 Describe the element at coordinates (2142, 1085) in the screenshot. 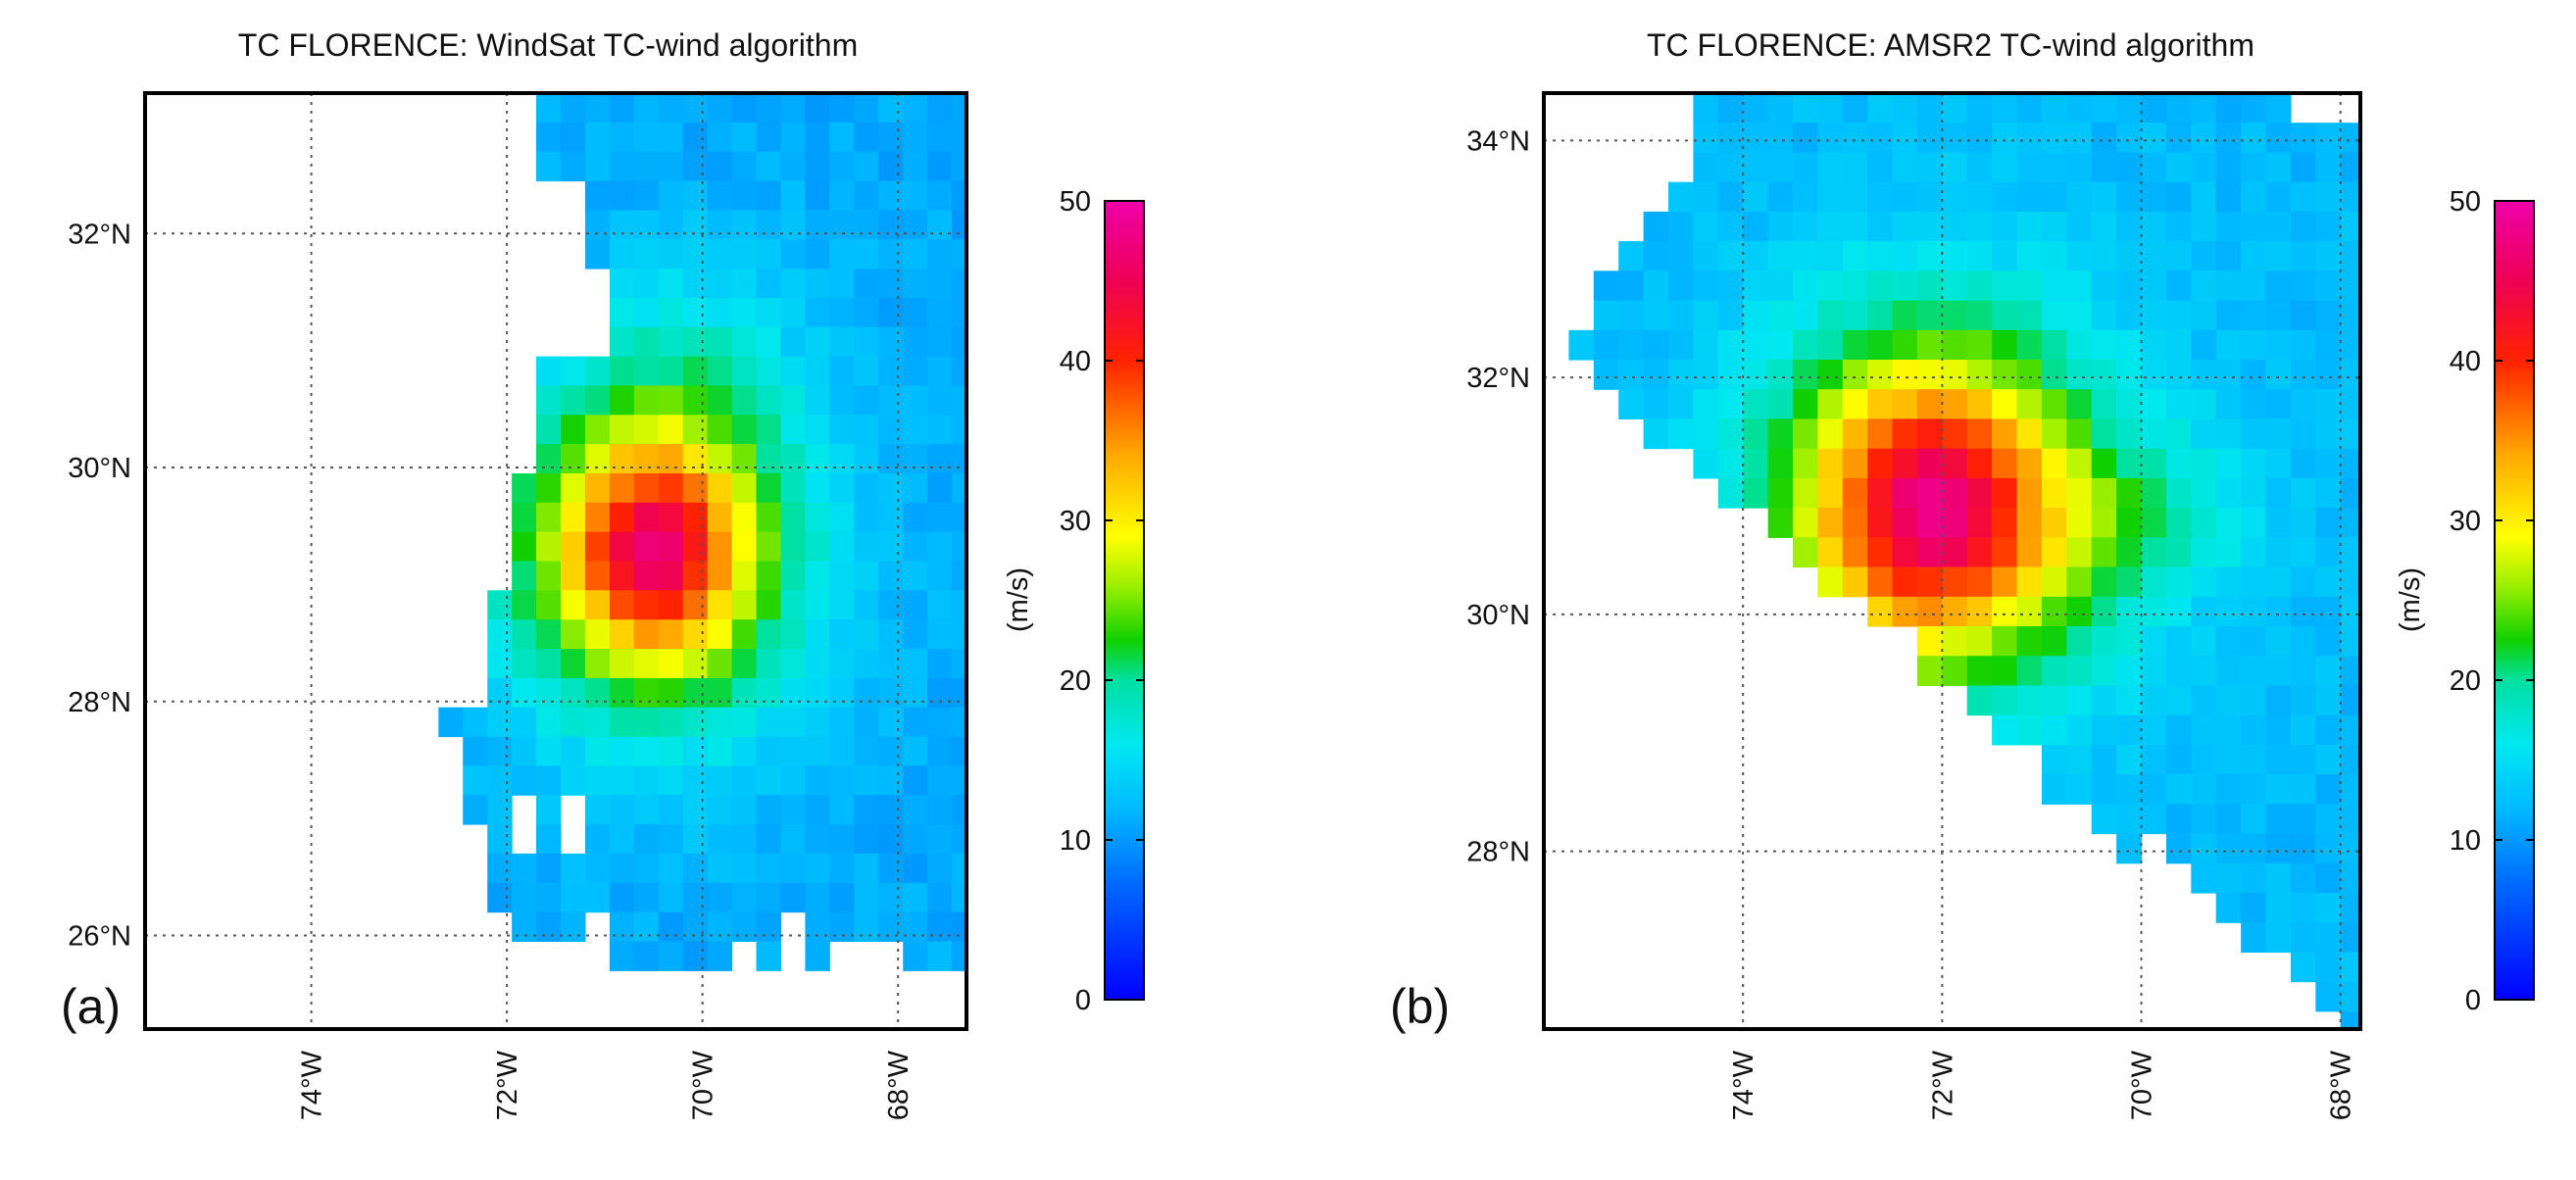

I see `x-tick-label: 70°W` at that location.